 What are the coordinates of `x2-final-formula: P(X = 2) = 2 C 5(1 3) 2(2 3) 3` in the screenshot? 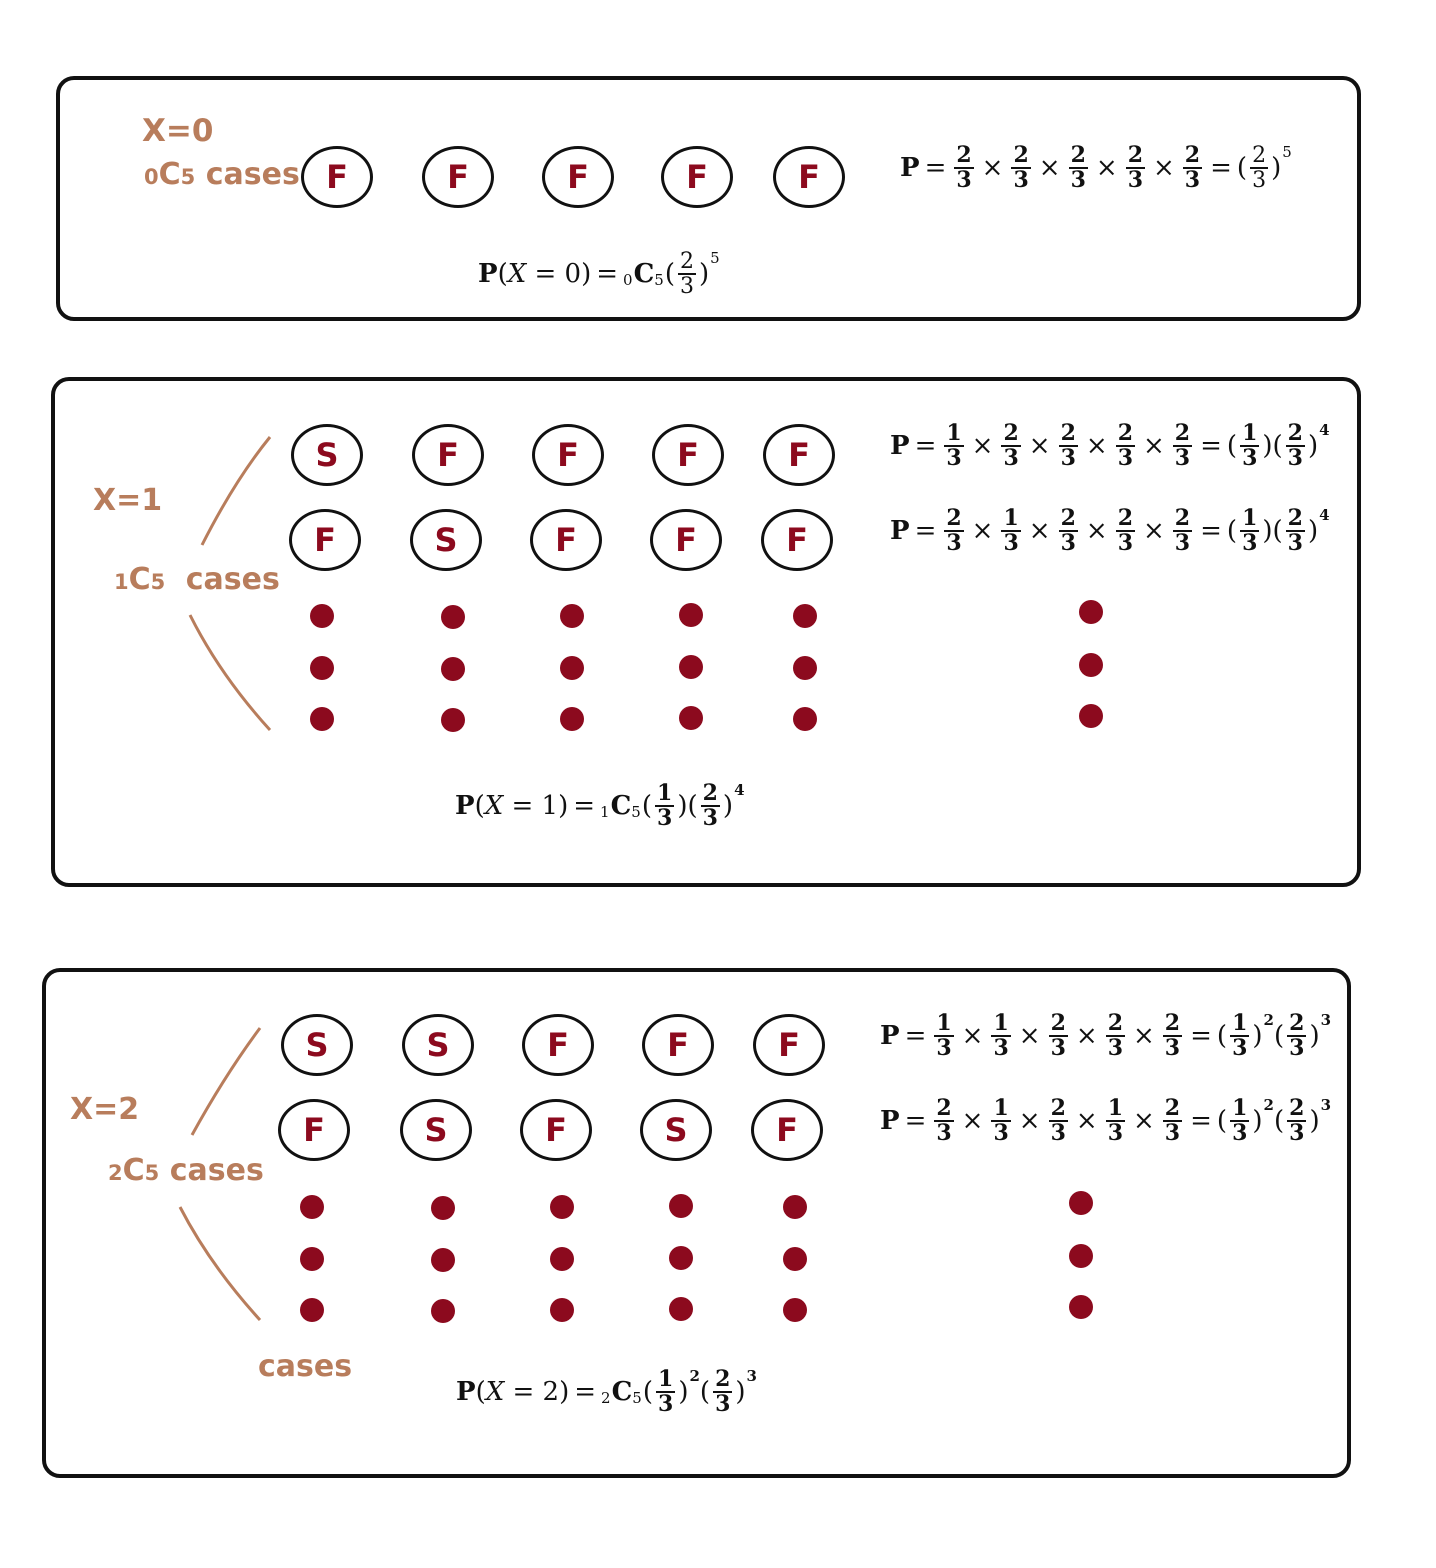 It's located at (606, 1392).